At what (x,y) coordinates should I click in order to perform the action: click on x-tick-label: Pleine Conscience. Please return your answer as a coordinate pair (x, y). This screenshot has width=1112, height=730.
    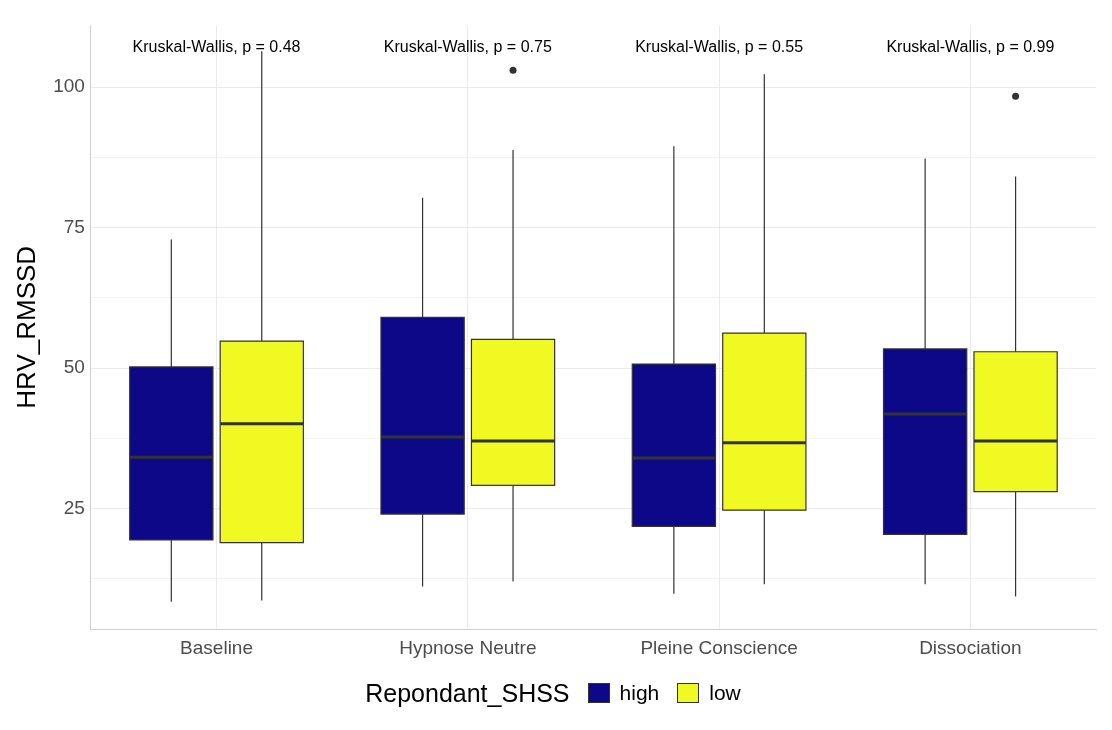
    Looking at the image, I should click on (719, 647).